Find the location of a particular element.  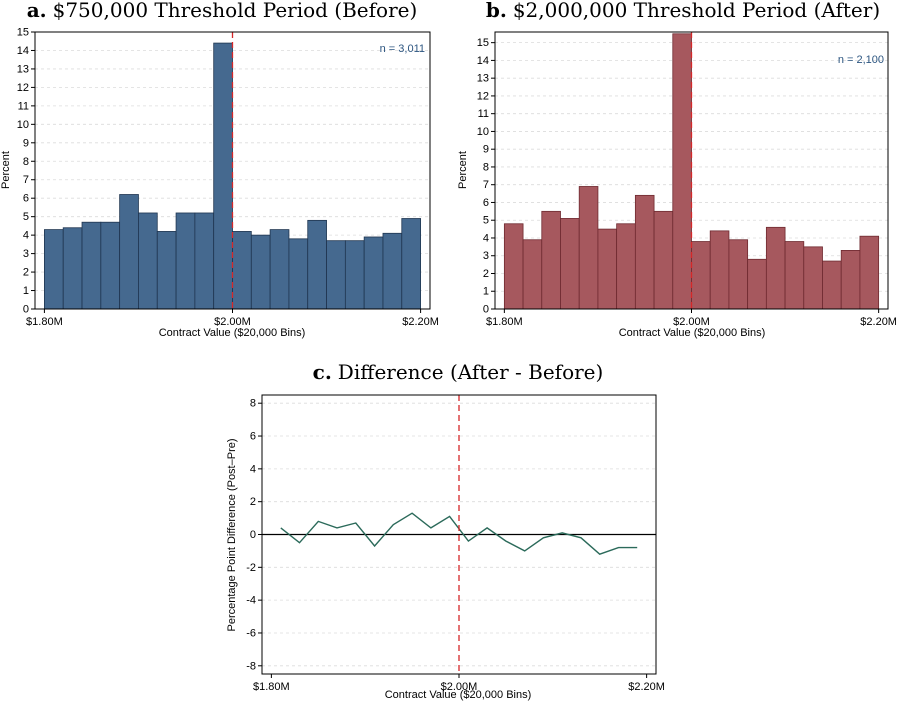

panel-a-ytick-label: 11 is located at coordinates (23, 106).